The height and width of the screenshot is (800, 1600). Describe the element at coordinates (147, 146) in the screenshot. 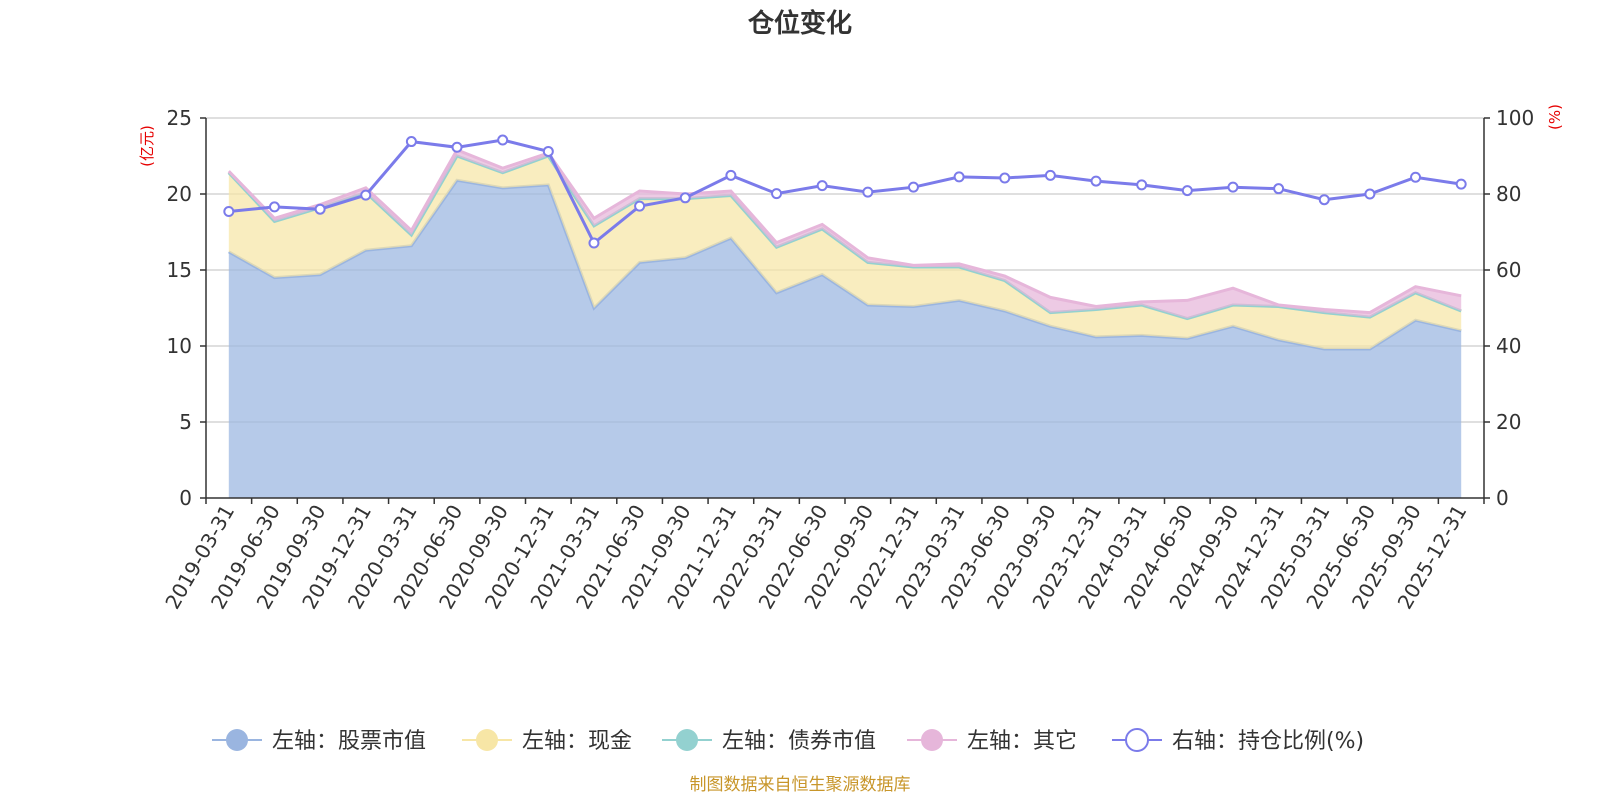

I see `left-axis-unit: (亿元)` at that location.